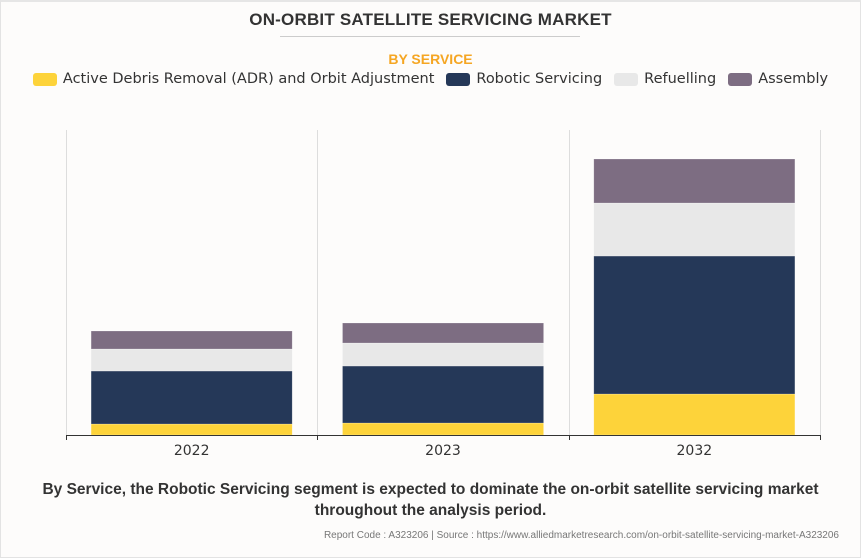 This screenshot has height=558, width=861. What do you see at coordinates (694, 414) in the screenshot?
I see `bar-segment-2032-active-debris-removal-adr-and-orbit-adjustment` at bounding box center [694, 414].